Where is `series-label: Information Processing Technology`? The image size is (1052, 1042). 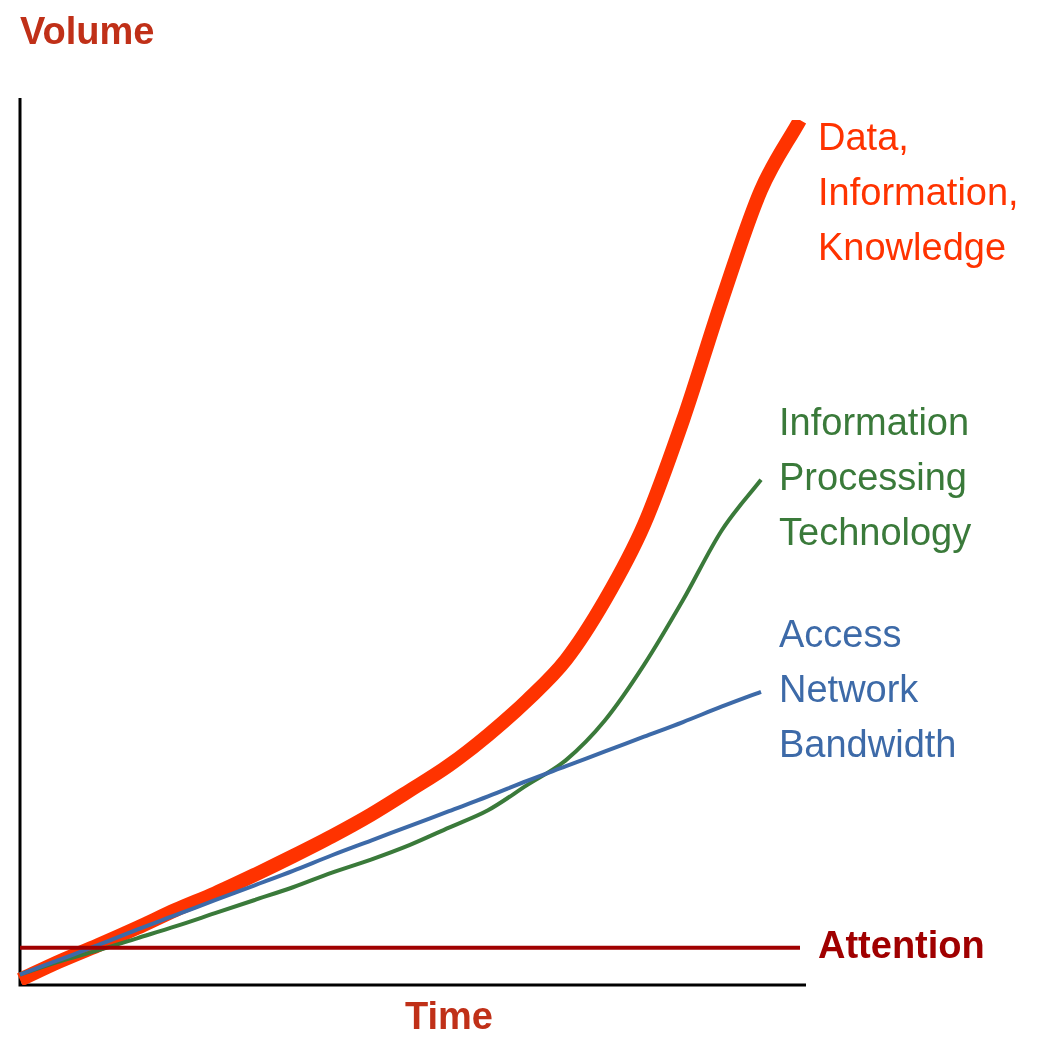
series-label: Information Processing Technology is located at coordinates (875, 477).